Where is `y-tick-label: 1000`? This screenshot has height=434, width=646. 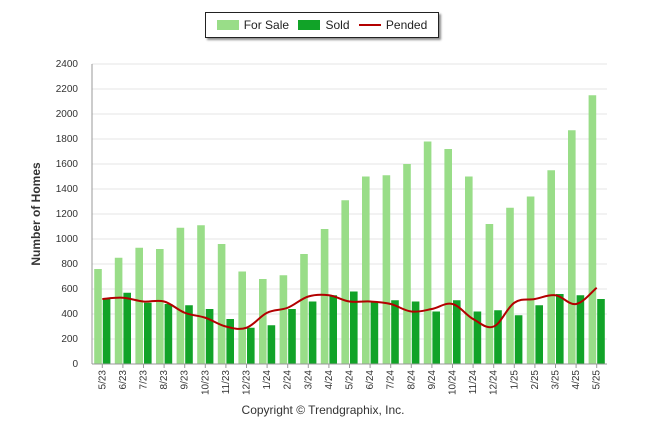
y-tick-label: 1000 is located at coordinates (67, 239).